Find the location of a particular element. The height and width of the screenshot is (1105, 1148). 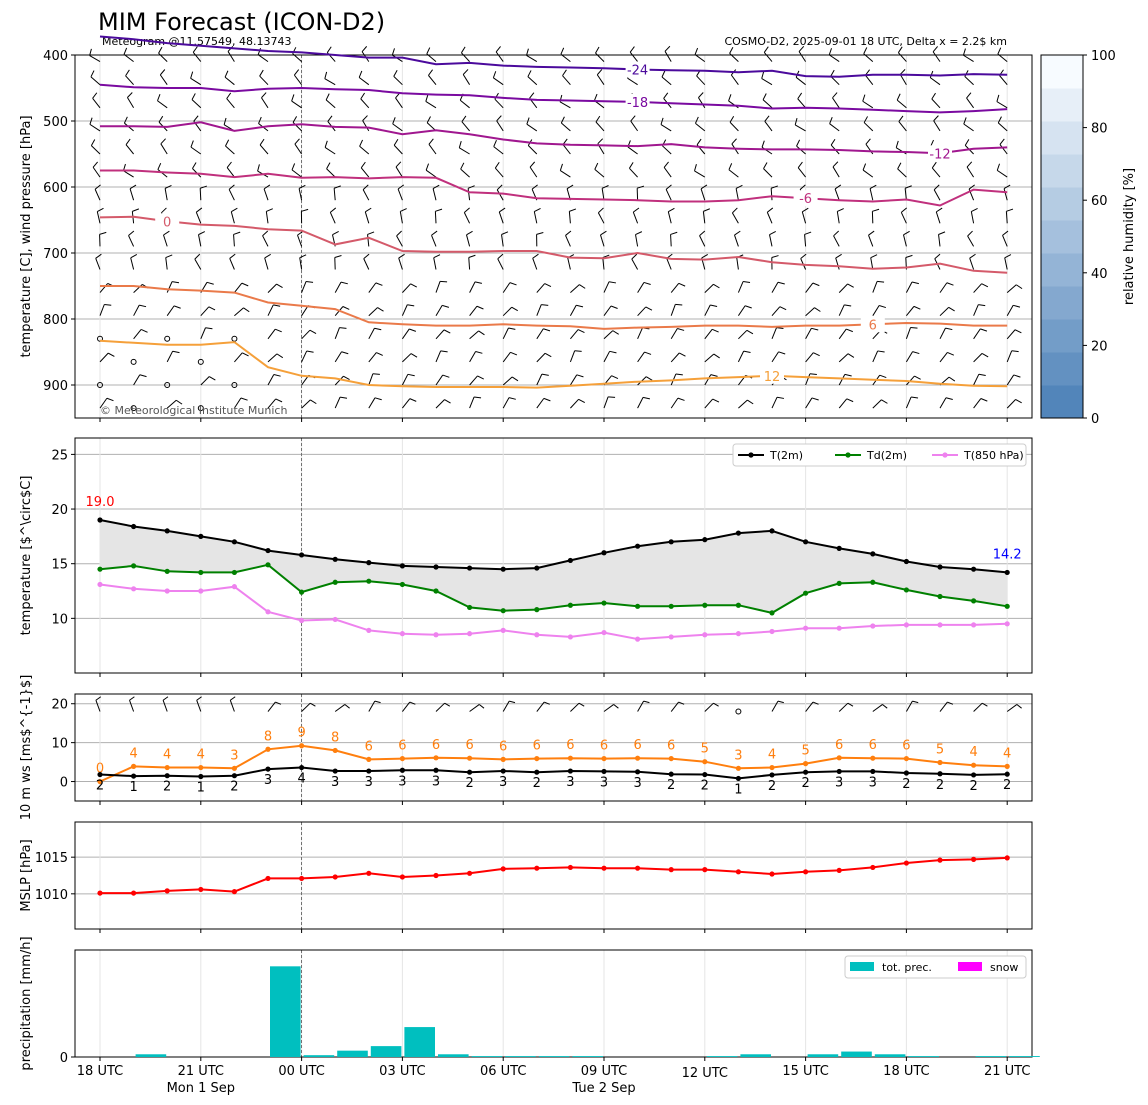

precip-bar is located at coordinates (151, 1055).